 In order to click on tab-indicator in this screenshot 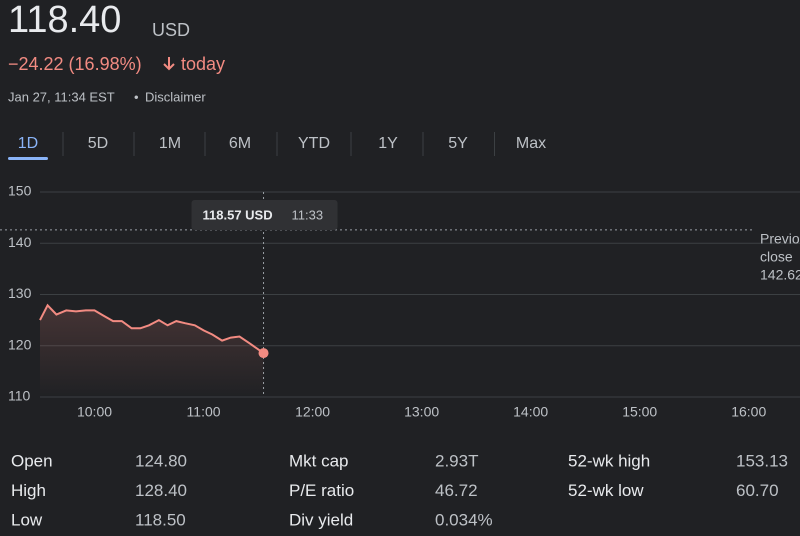, I will do `click(28, 158)`.